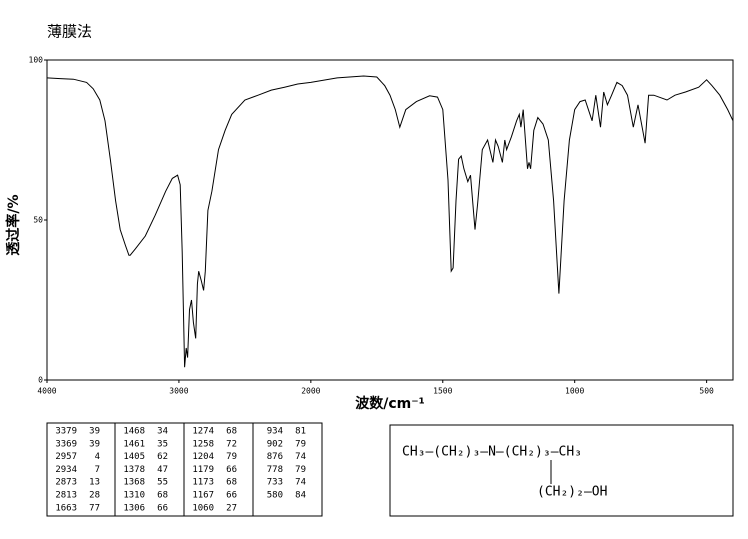 This screenshot has width=748, height=539. Describe the element at coordinates (231, 444) in the screenshot. I see `peak-intensity: 72` at that location.